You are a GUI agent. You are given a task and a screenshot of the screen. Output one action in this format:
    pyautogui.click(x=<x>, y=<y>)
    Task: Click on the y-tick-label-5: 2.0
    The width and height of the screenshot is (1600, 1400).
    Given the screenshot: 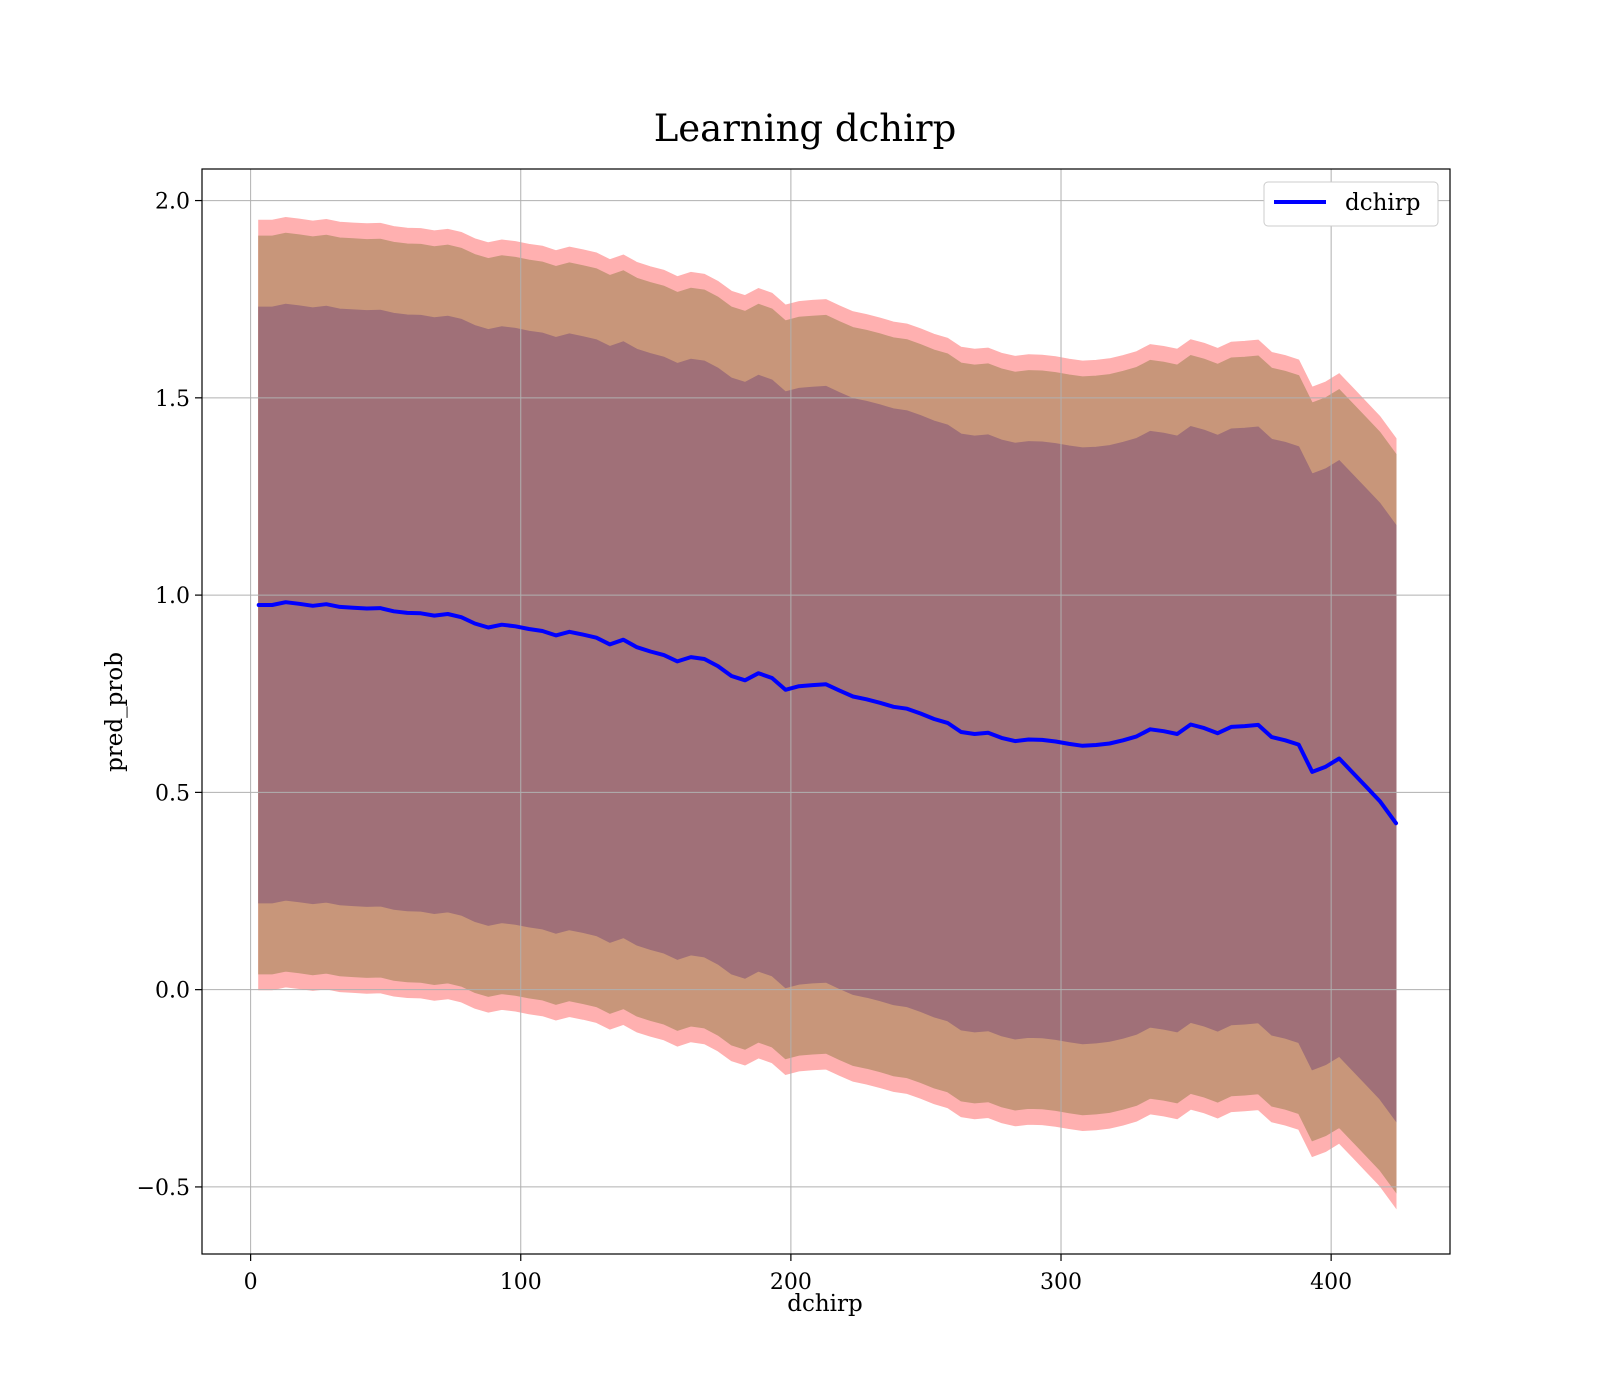 What is the action you would take?
    pyautogui.click(x=172, y=202)
    